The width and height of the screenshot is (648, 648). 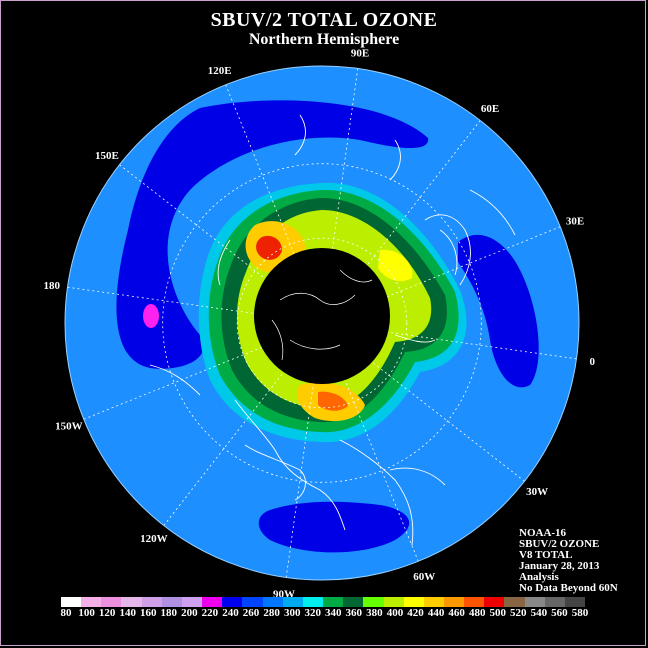 I want to click on colorbar-tick-label: 300, so click(x=292, y=613).